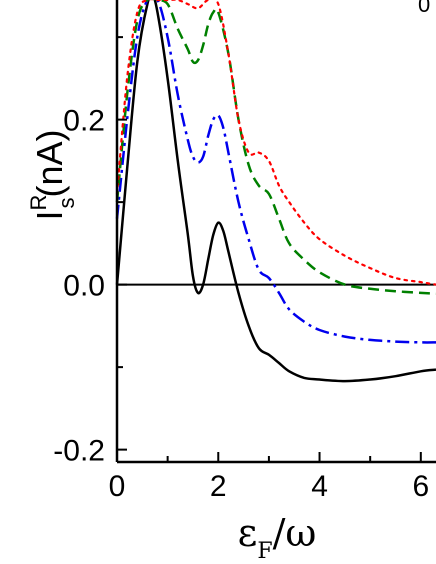 This screenshot has height=564, width=436. Describe the element at coordinates (38, 203) in the screenshot. I see `y-axis-title-sup: R` at that location.